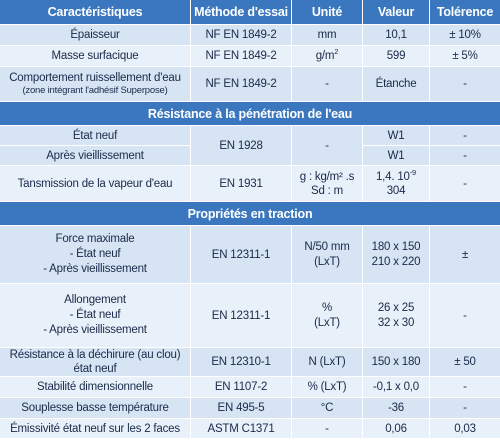  What do you see at coordinates (95, 35) in the screenshot?
I see `cell-caracteristique: Épaisseur` at bounding box center [95, 35].